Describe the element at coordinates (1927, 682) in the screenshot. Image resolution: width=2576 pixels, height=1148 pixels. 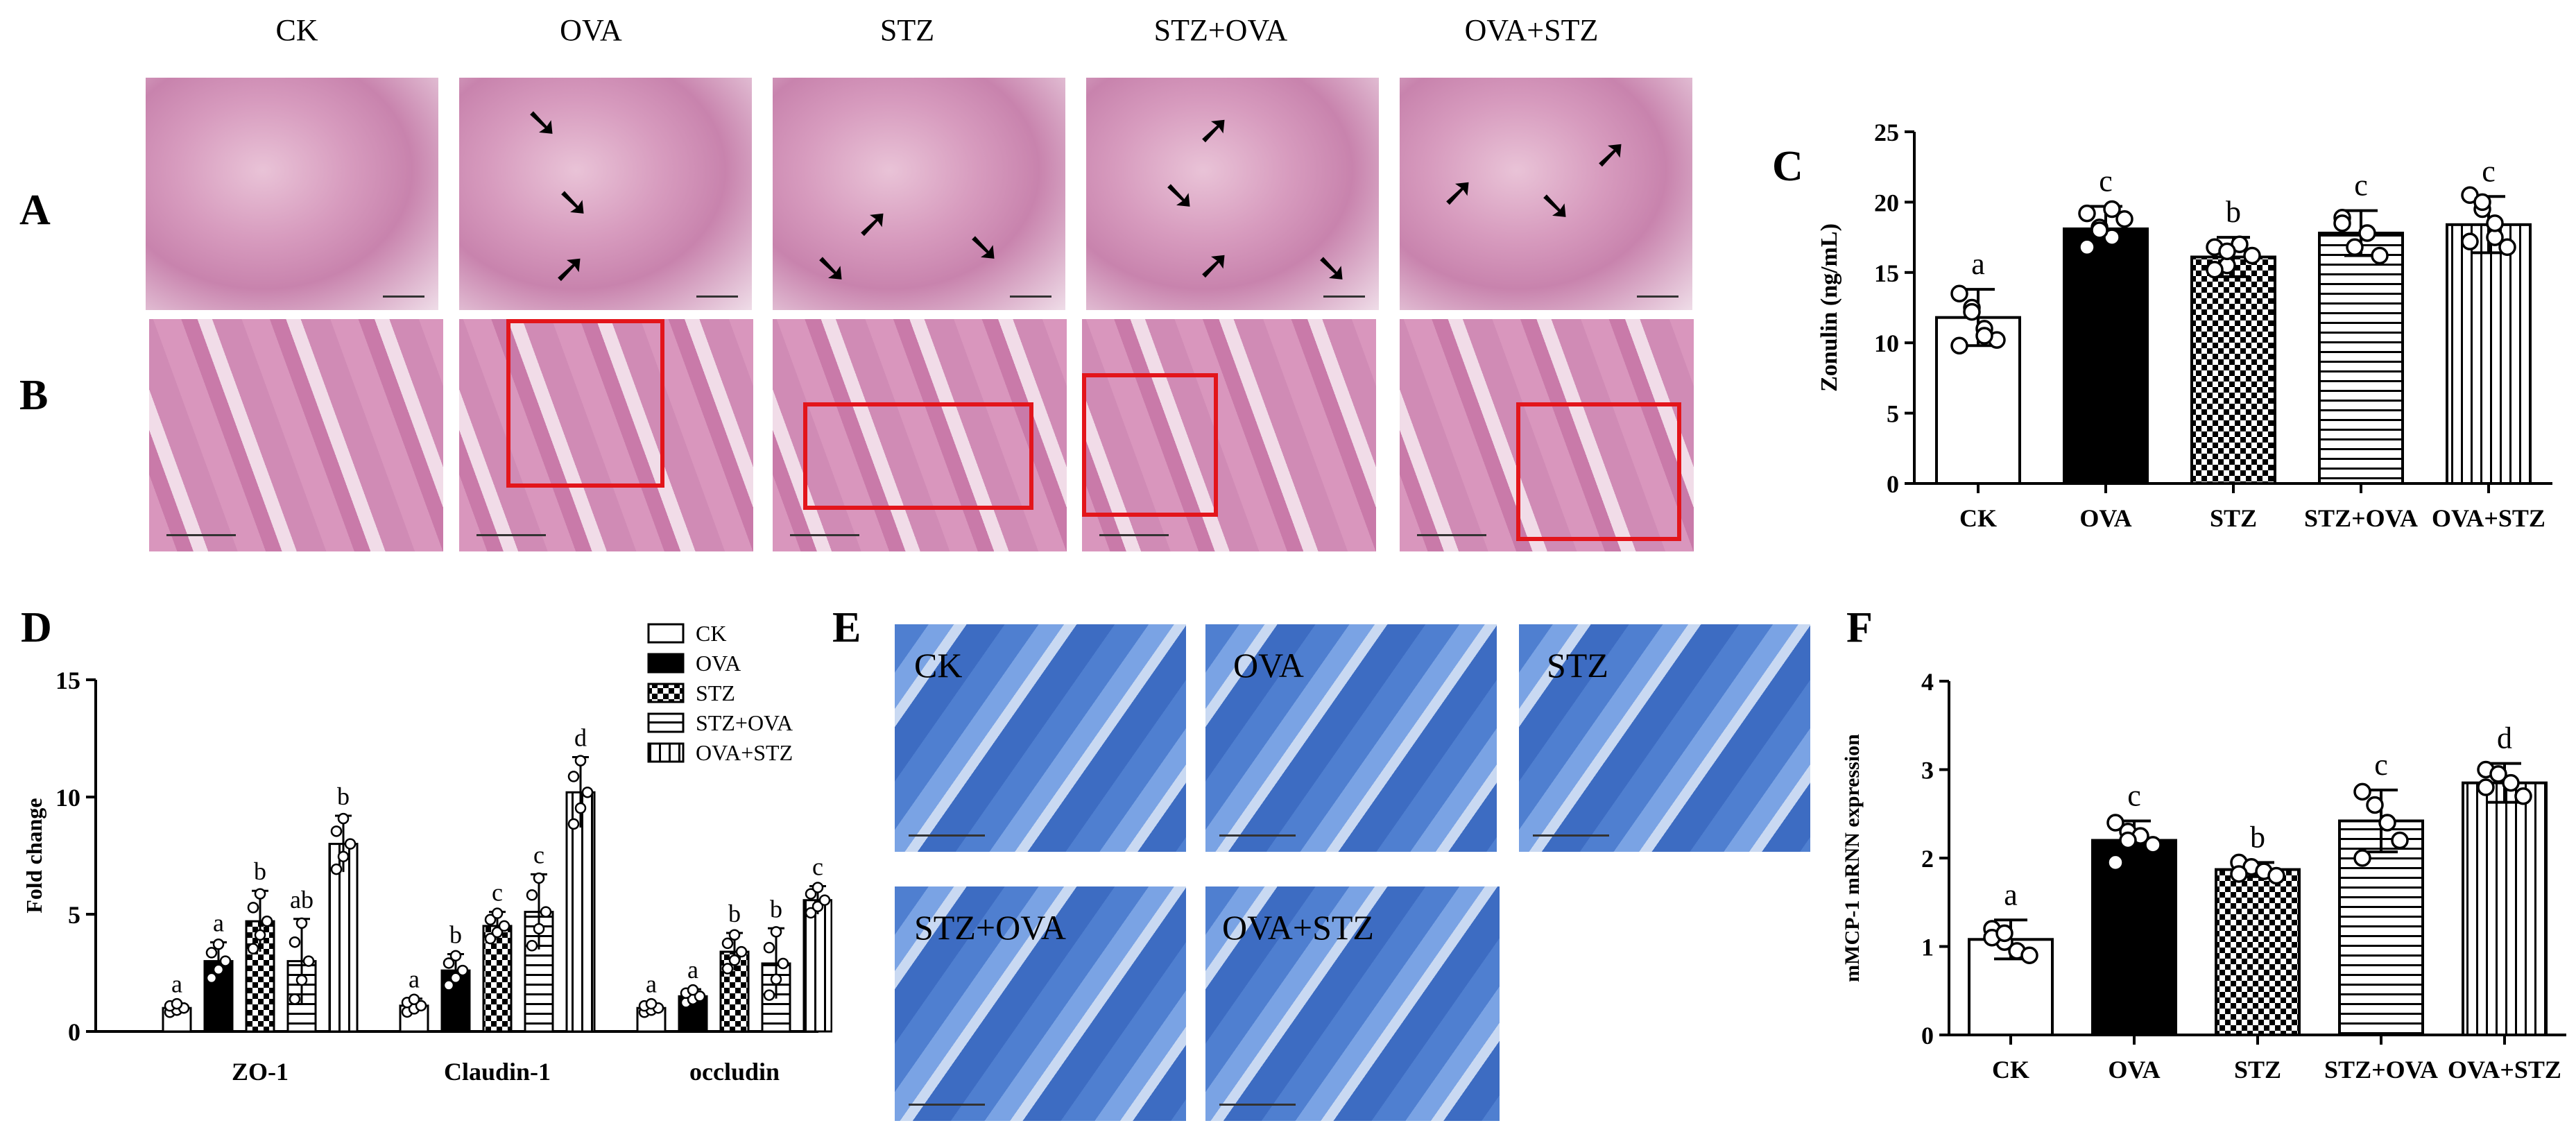
I see `y-tick-label: 4` at that location.